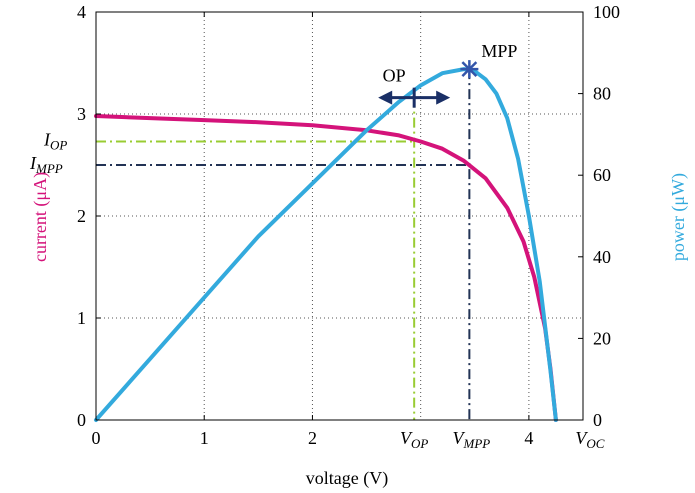  I want to click on x-tick-label: 4, so click(528, 438).